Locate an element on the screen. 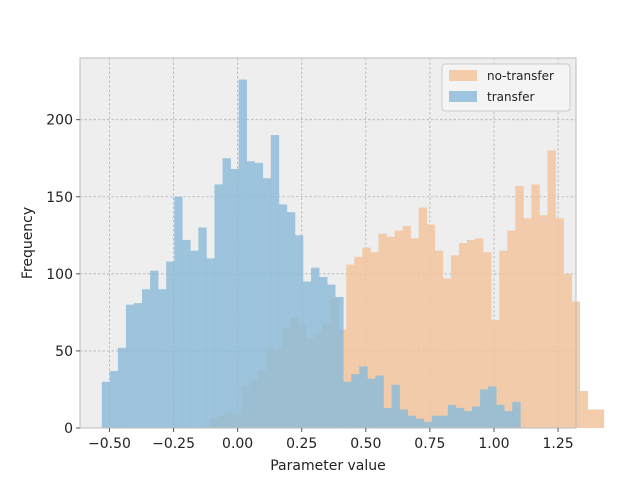 The height and width of the screenshot is (480, 640). legend: no-transfer transfer is located at coordinates (506, 87).